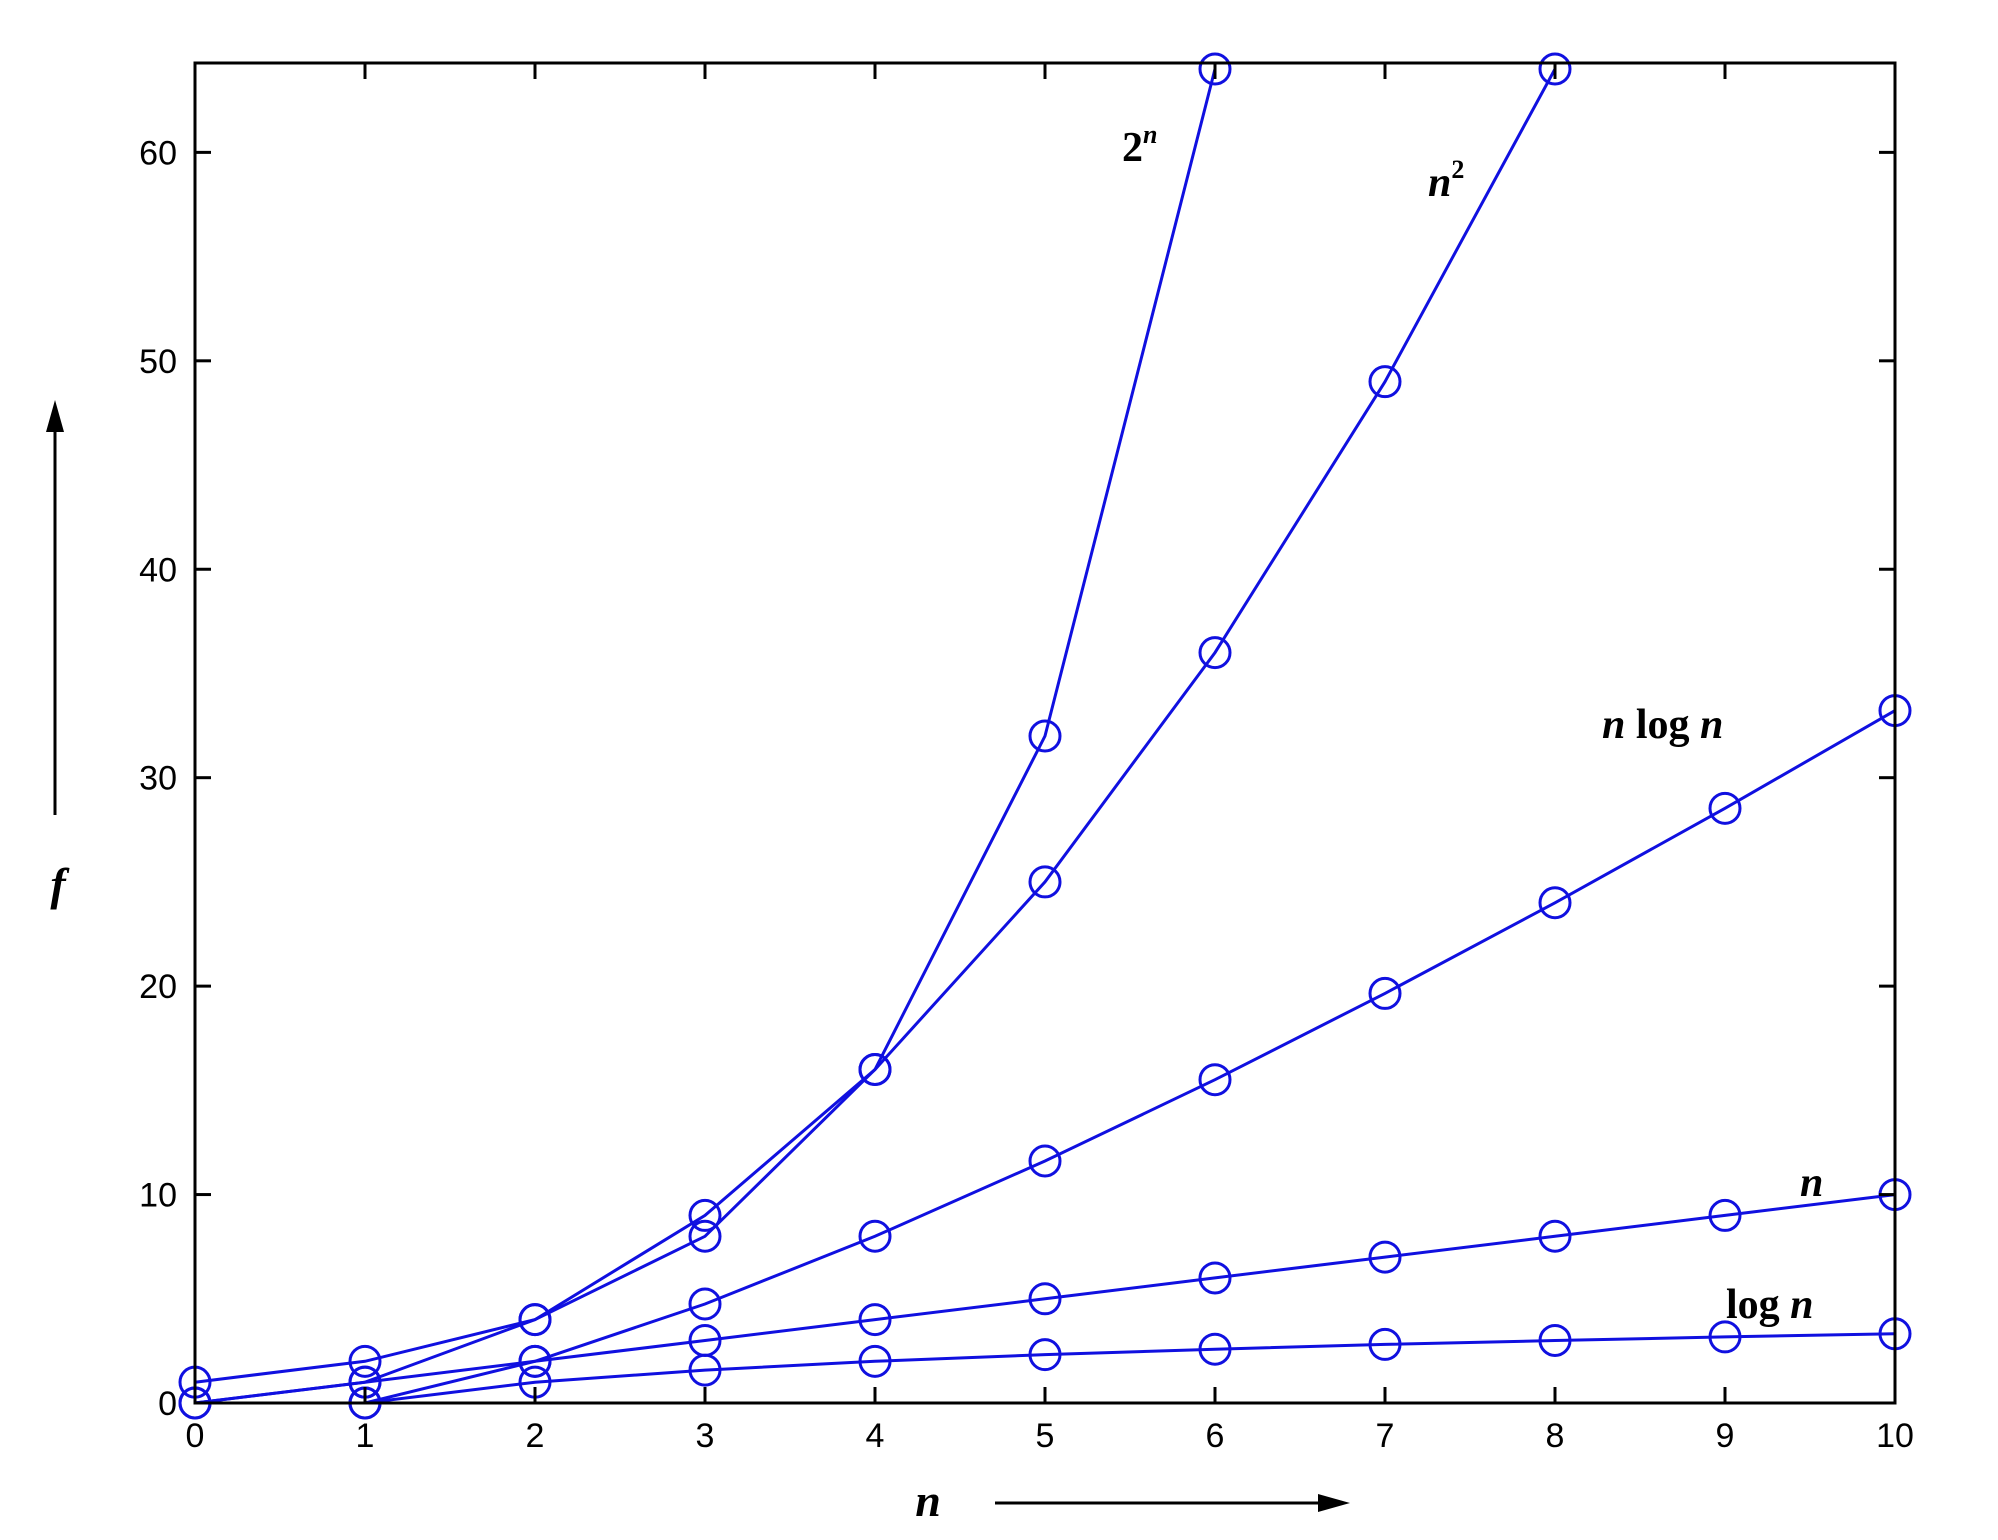 This screenshot has width=1998, height=1540. I want to click on x-axis-title: n, so click(928, 1500).